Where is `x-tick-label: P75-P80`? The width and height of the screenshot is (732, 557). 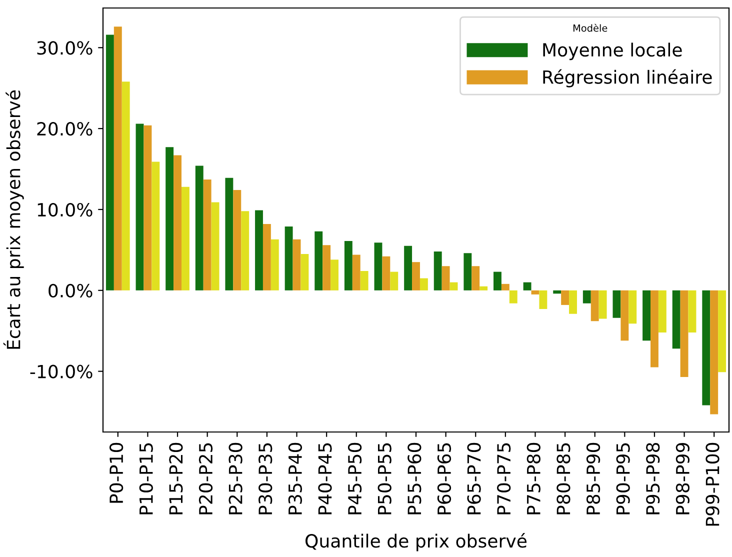
x-tick-label: P75-P80 is located at coordinates (533, 478).